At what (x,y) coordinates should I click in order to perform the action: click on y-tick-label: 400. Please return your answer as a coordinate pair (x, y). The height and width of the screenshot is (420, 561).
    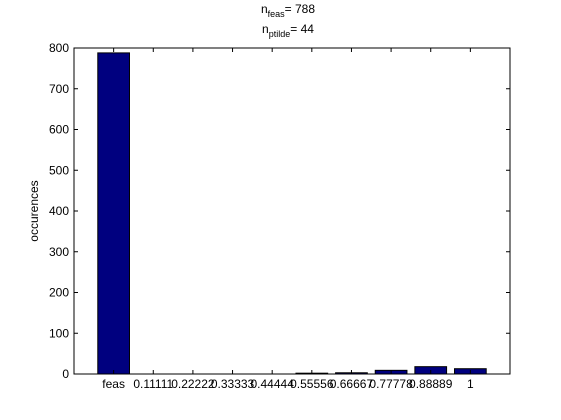
    Looking at the image, I should click on (59, 211).